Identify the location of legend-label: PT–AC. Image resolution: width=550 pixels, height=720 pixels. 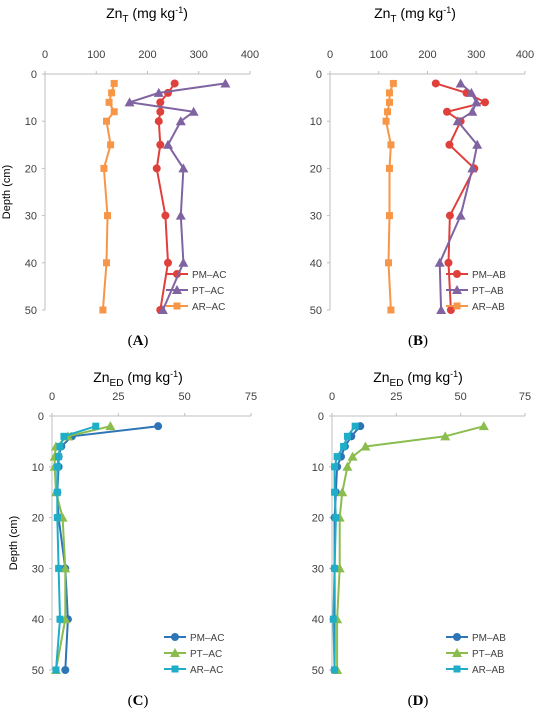
(206, 654).